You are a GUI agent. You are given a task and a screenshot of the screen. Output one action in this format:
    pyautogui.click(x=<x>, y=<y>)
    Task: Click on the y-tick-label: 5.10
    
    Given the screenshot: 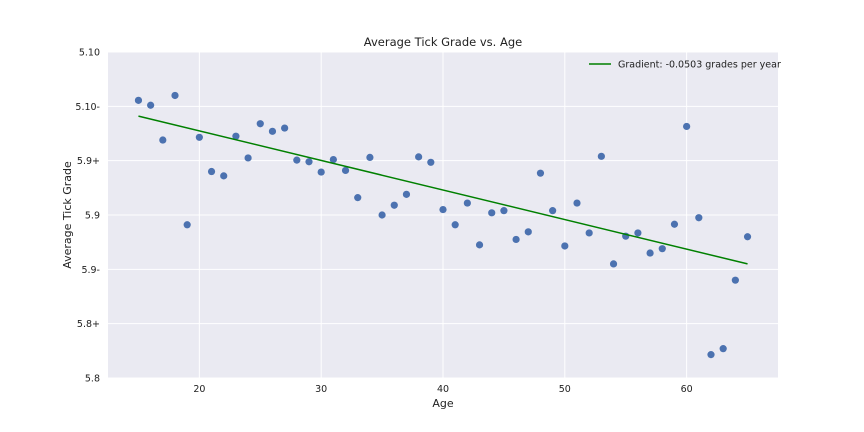 What is the action you would take?
    pyautogui.click(x=89, y=53)
    